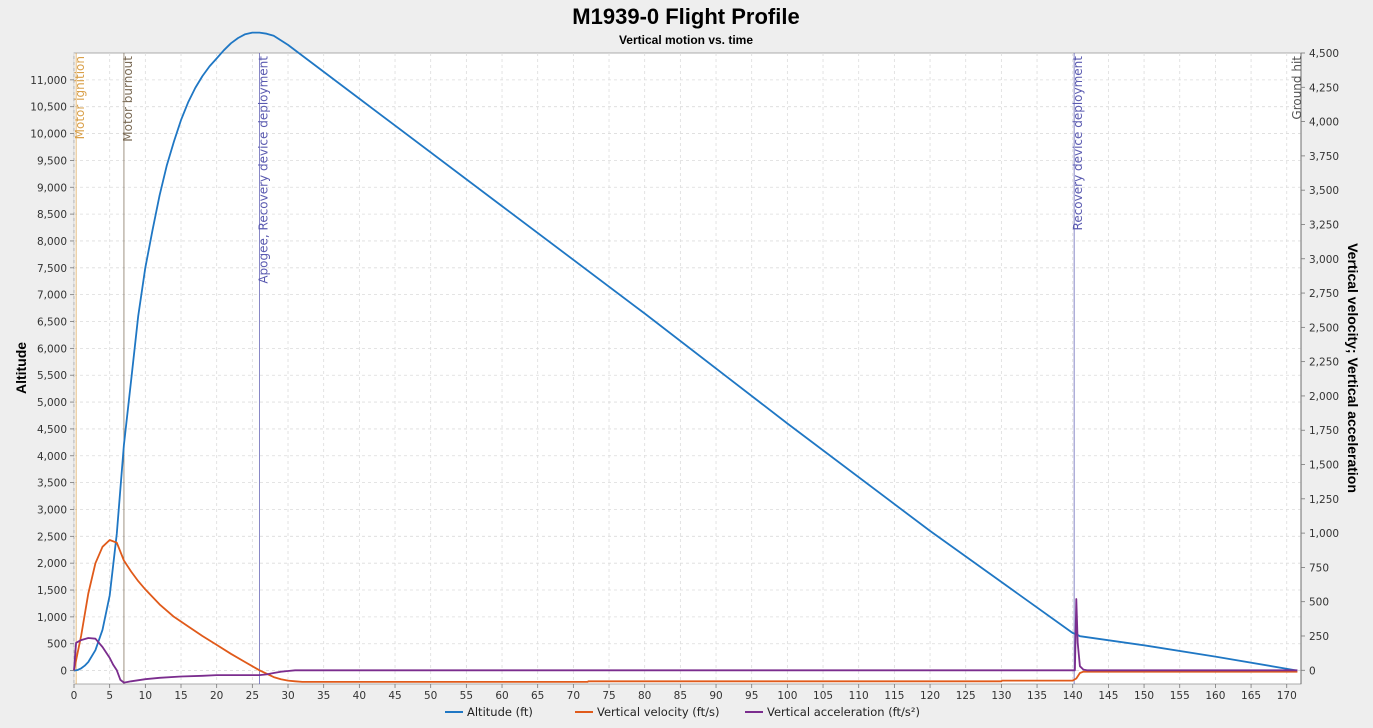  What do you see at coordinates (1037, 696) in the screenshot?
I see `x-tick-label: 135` at bounding box center [1037, 696].